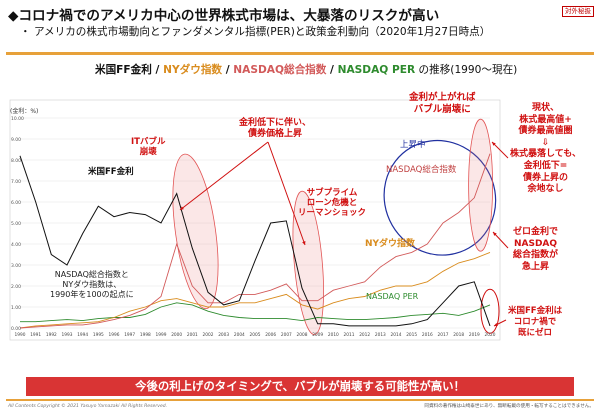 This screenshot has height=415, width=600. What do you see at coordinates (16, 287) in the screenshot?
I see `y-tick-label: 2.00` at bounding box center [16, 287].